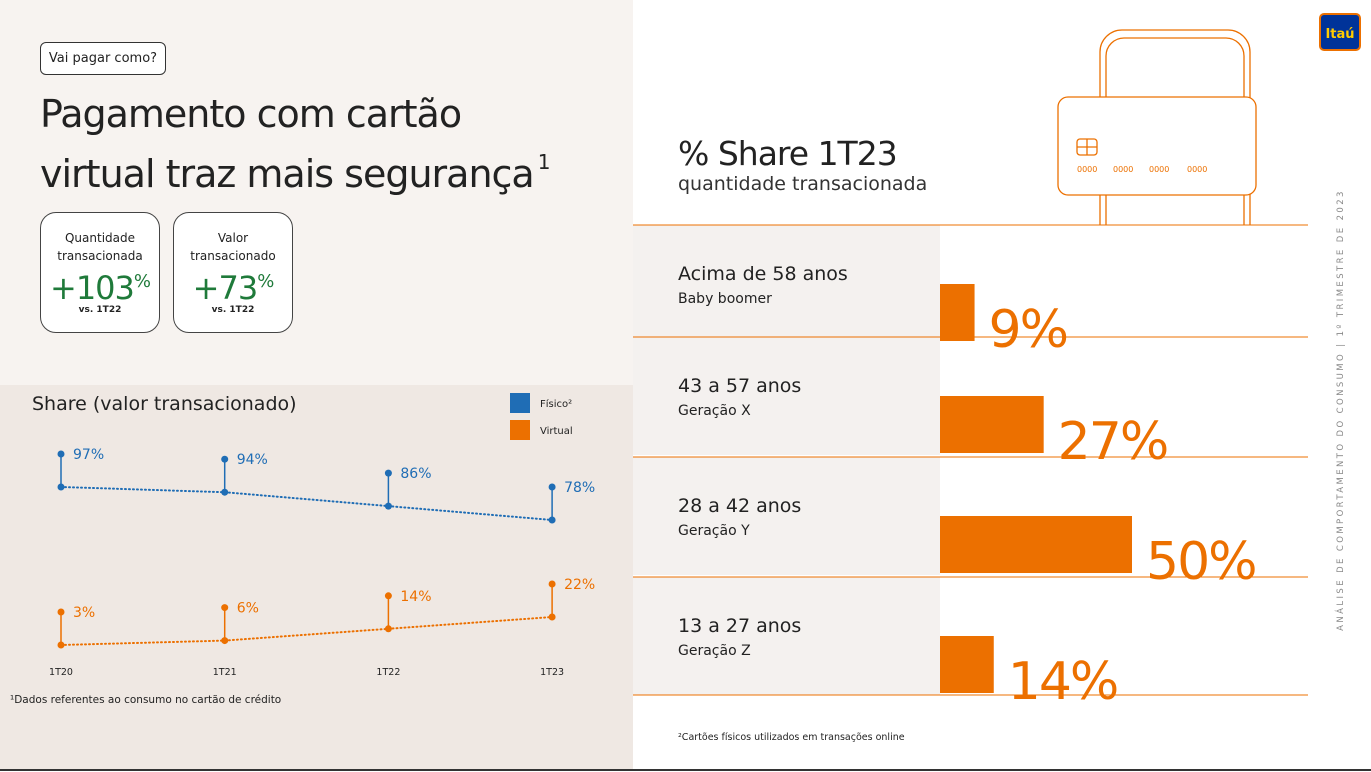 This screenshot has height=772, width=1371. Describe the element at coordinates (739, 506) in the screenshot. I see `category-label: 28 a 42 anos` at that location.